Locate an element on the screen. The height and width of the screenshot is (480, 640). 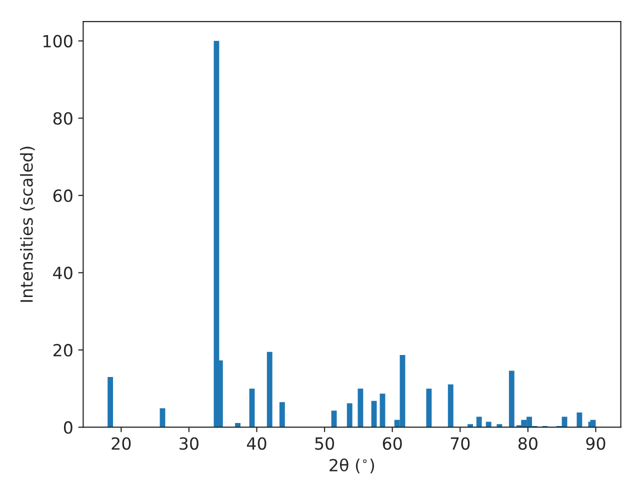
x-axis-title: 2θ ($^{∘}$) is located at coordinates (352, 466).